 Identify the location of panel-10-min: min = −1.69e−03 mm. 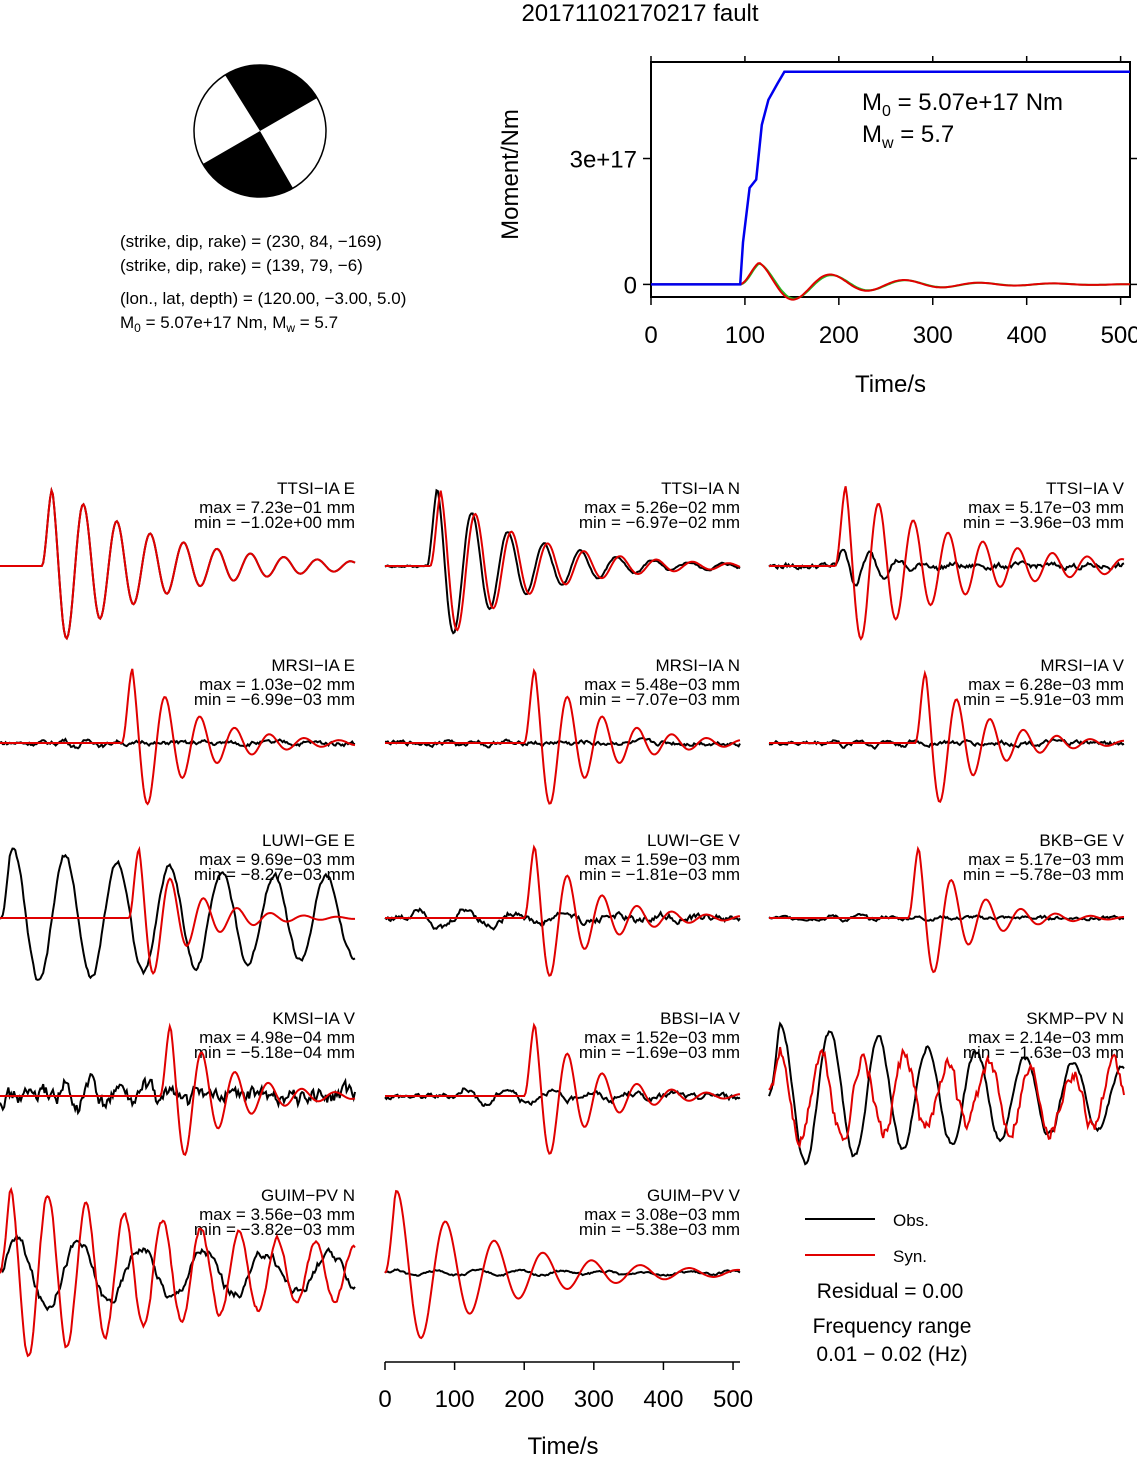
(659, 1052).